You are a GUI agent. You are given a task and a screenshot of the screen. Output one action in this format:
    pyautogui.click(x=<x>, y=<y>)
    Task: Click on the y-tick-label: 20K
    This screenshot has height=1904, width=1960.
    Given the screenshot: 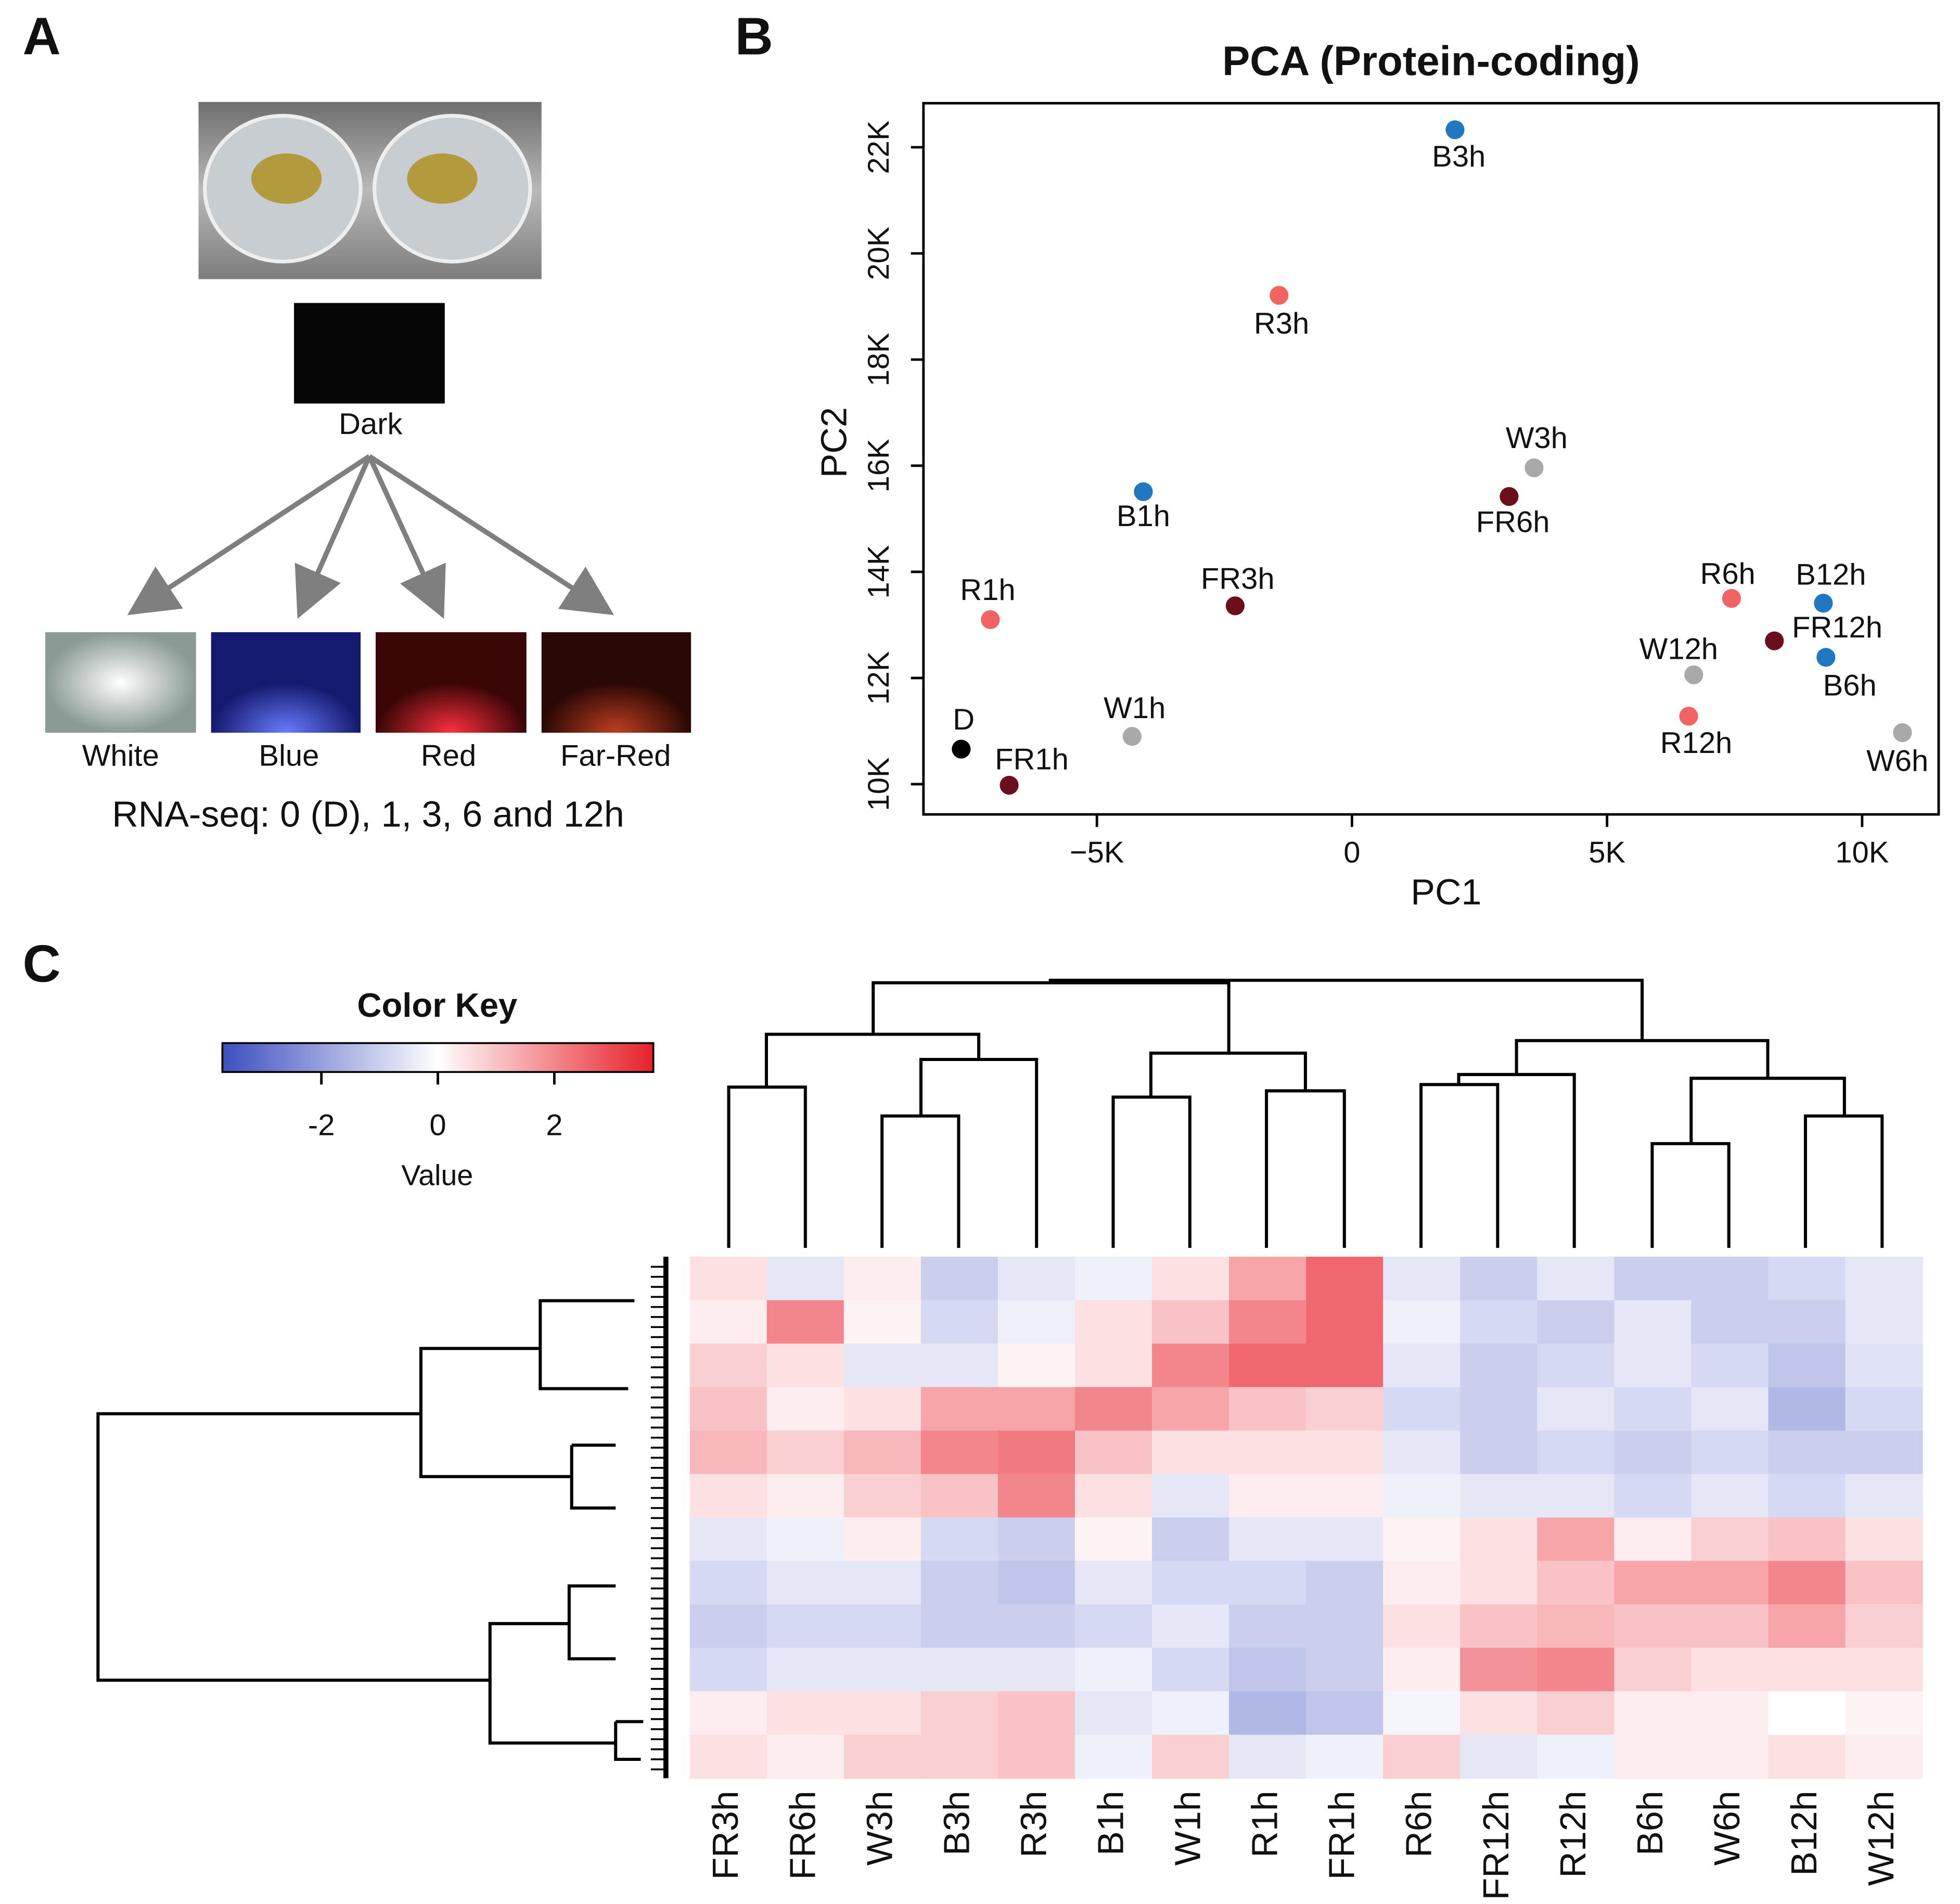 What is the action you would take?
    pyautogui.click(x=878, y=253)
    